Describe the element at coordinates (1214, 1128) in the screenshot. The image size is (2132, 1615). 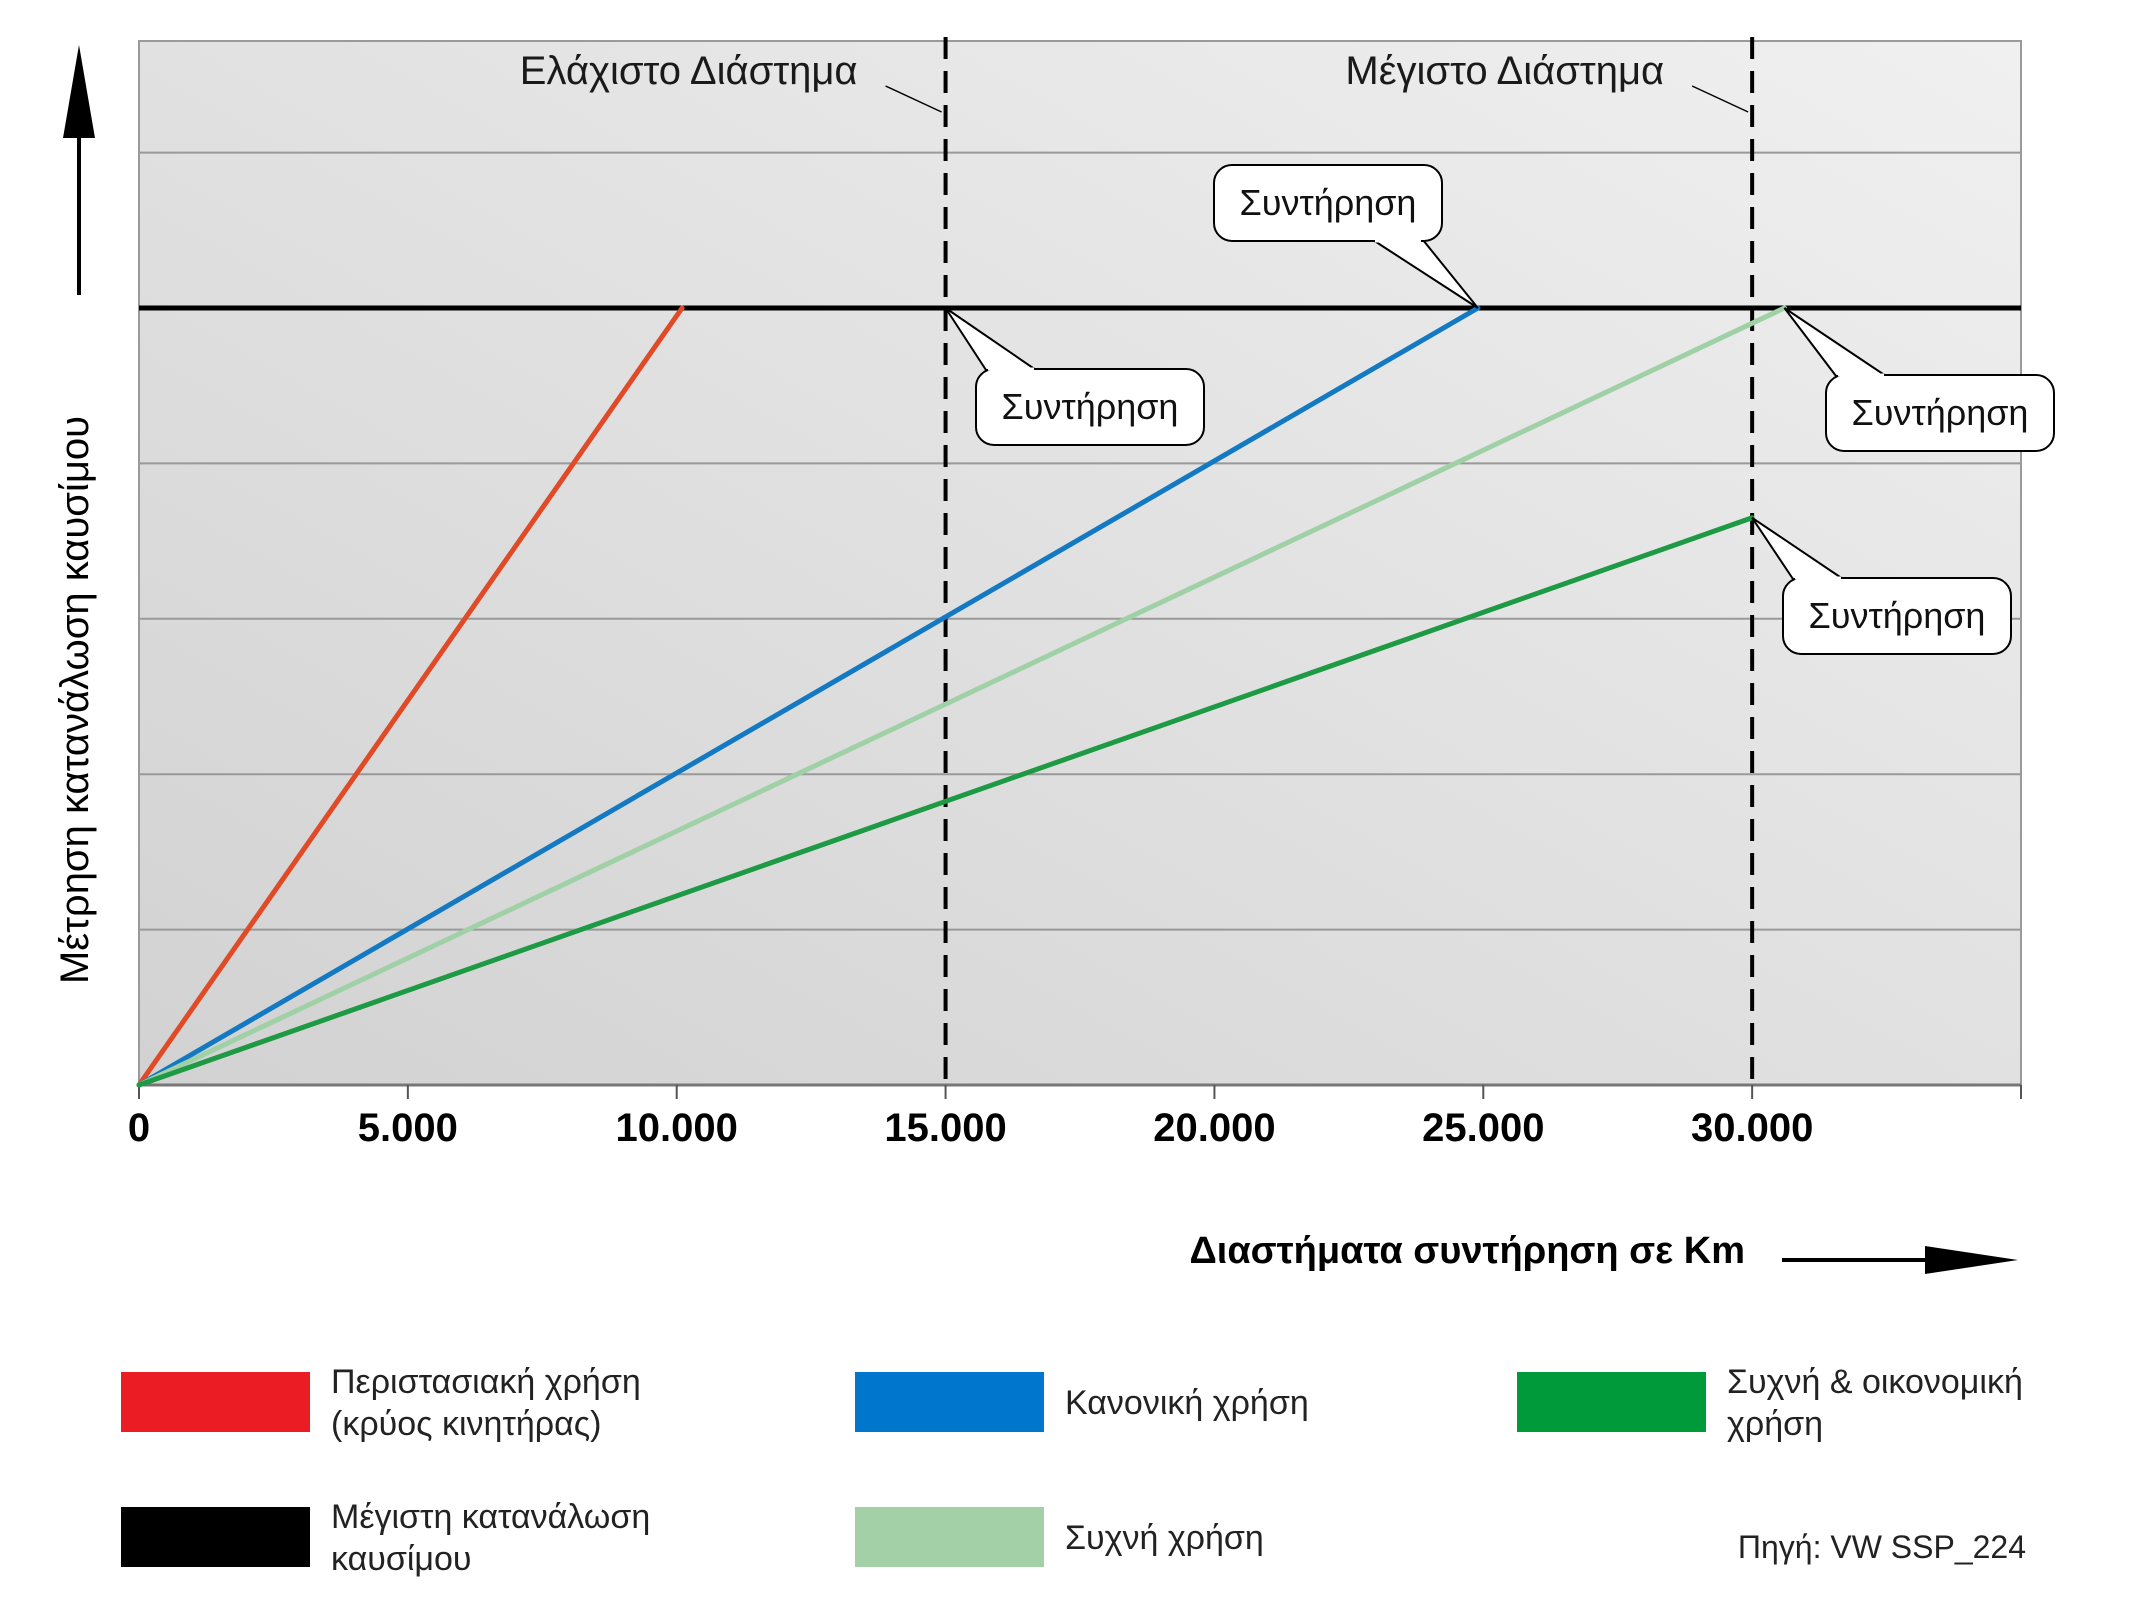
I see `x-tick-label-4: 20.000` at that location.